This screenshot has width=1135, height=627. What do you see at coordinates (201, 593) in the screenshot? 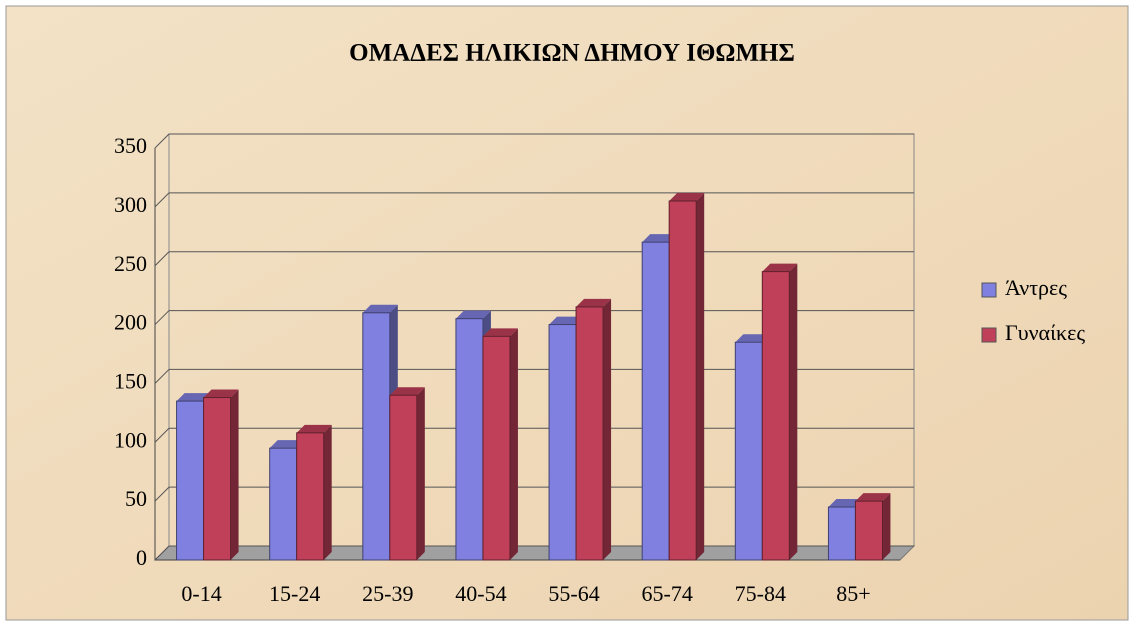
I see `x-tick-label: 0-14` at bounding box center [201, 593].